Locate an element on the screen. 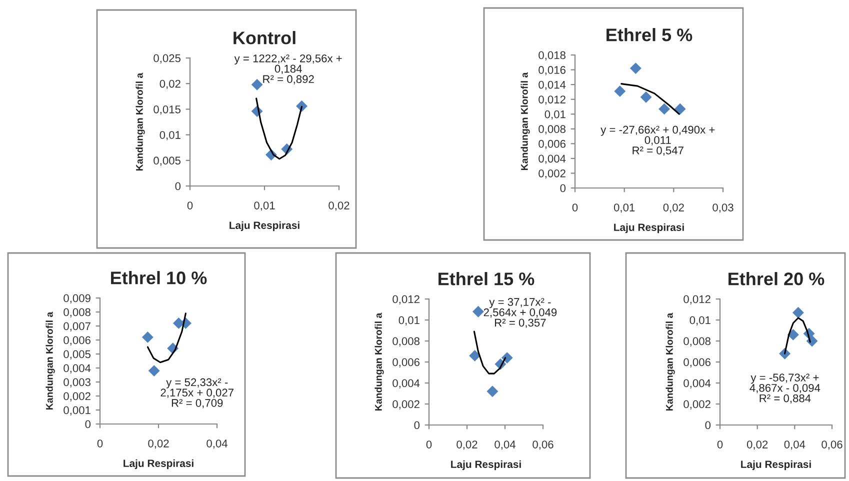 Image resolution: width=849 pixels, height=481 pixels. y-tick-label: 0,018 is located at coordinates (552, 55).